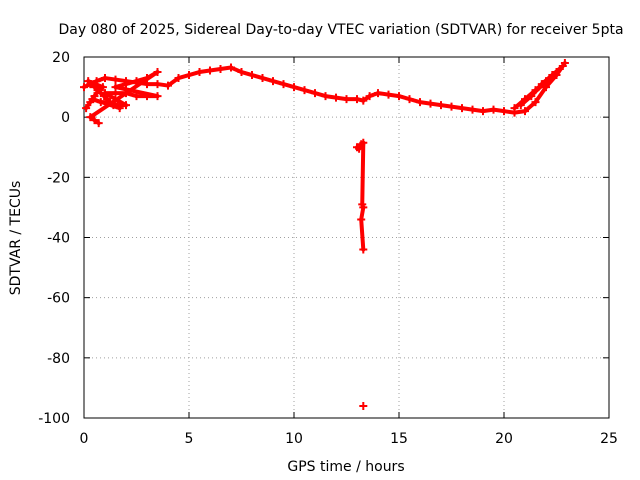  What do you see at coordinates (399, 439) in the screenshot?
I see `x-tick-label: 15` at bounding box center [399, 439].